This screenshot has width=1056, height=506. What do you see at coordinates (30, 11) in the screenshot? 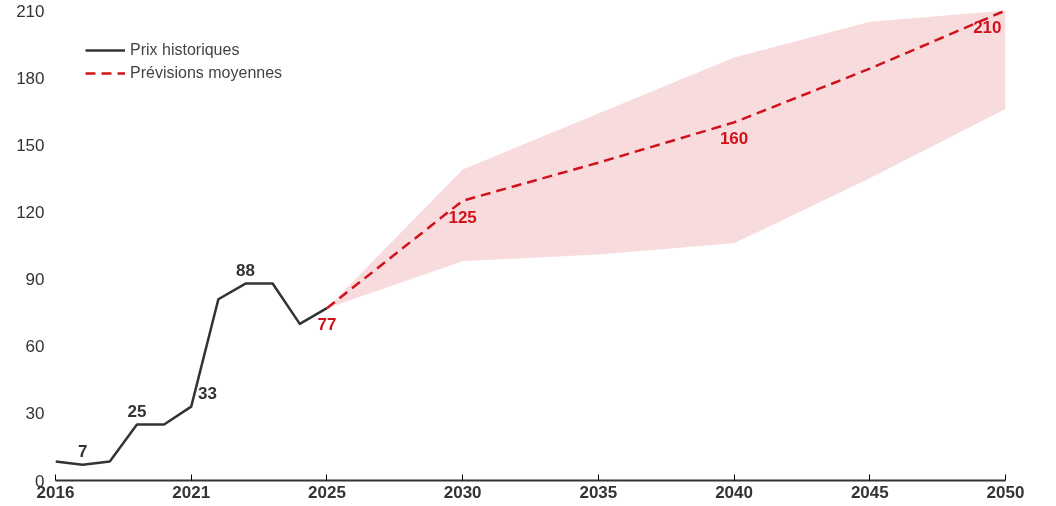
I see `y-tick-label: 210` at bounding box center [30, 11].